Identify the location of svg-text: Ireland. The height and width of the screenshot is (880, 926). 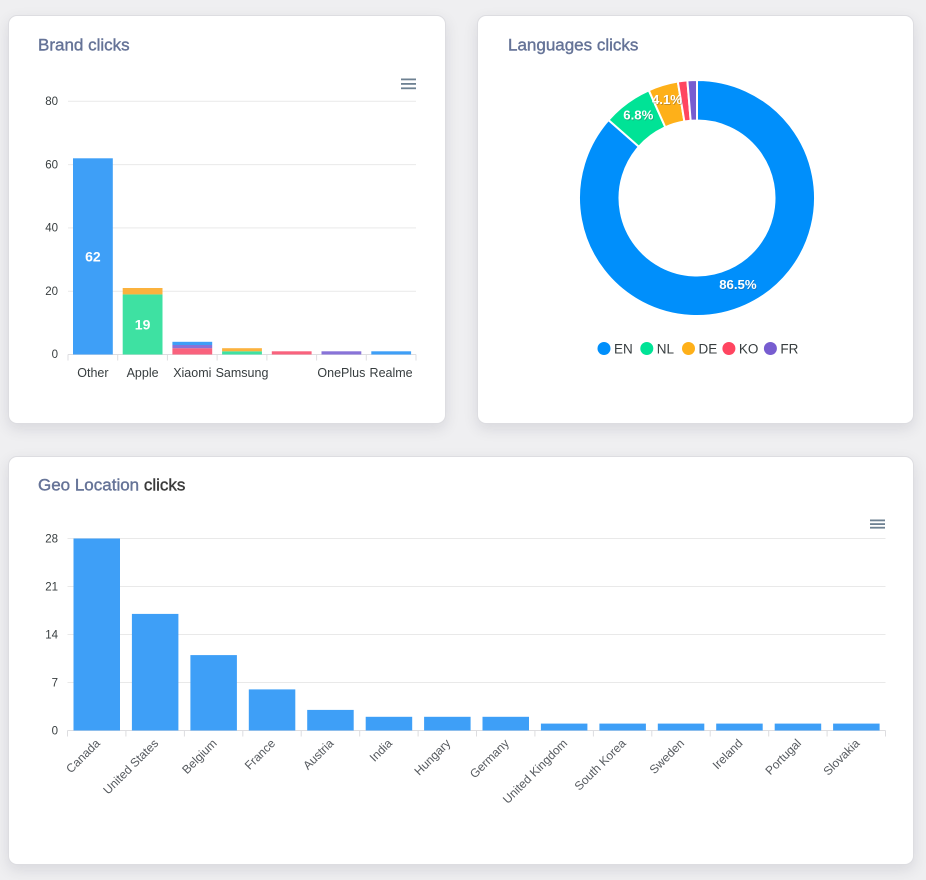
(728, 754).